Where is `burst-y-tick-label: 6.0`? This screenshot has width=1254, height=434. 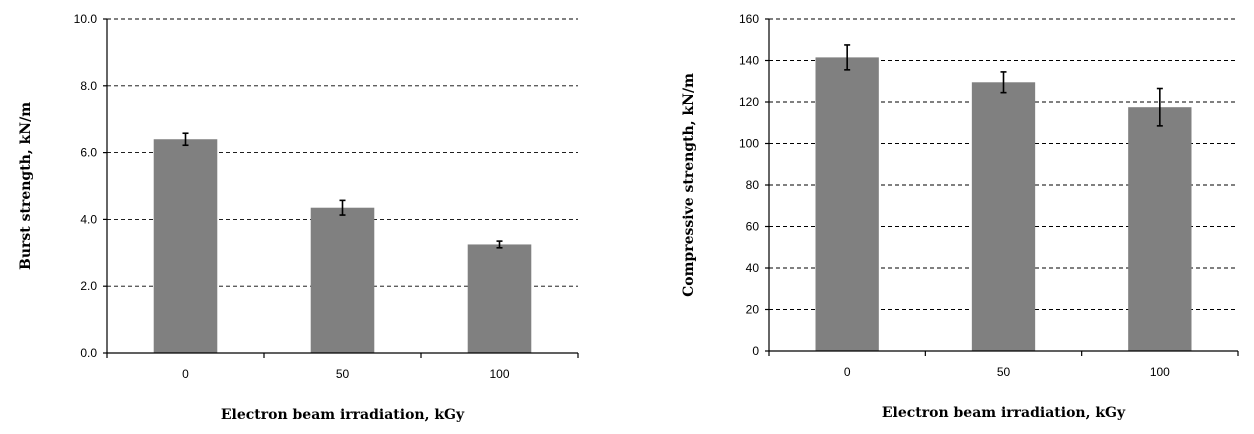
burst-y-tick-label: 6.0 is located at coordinates (88, 153).